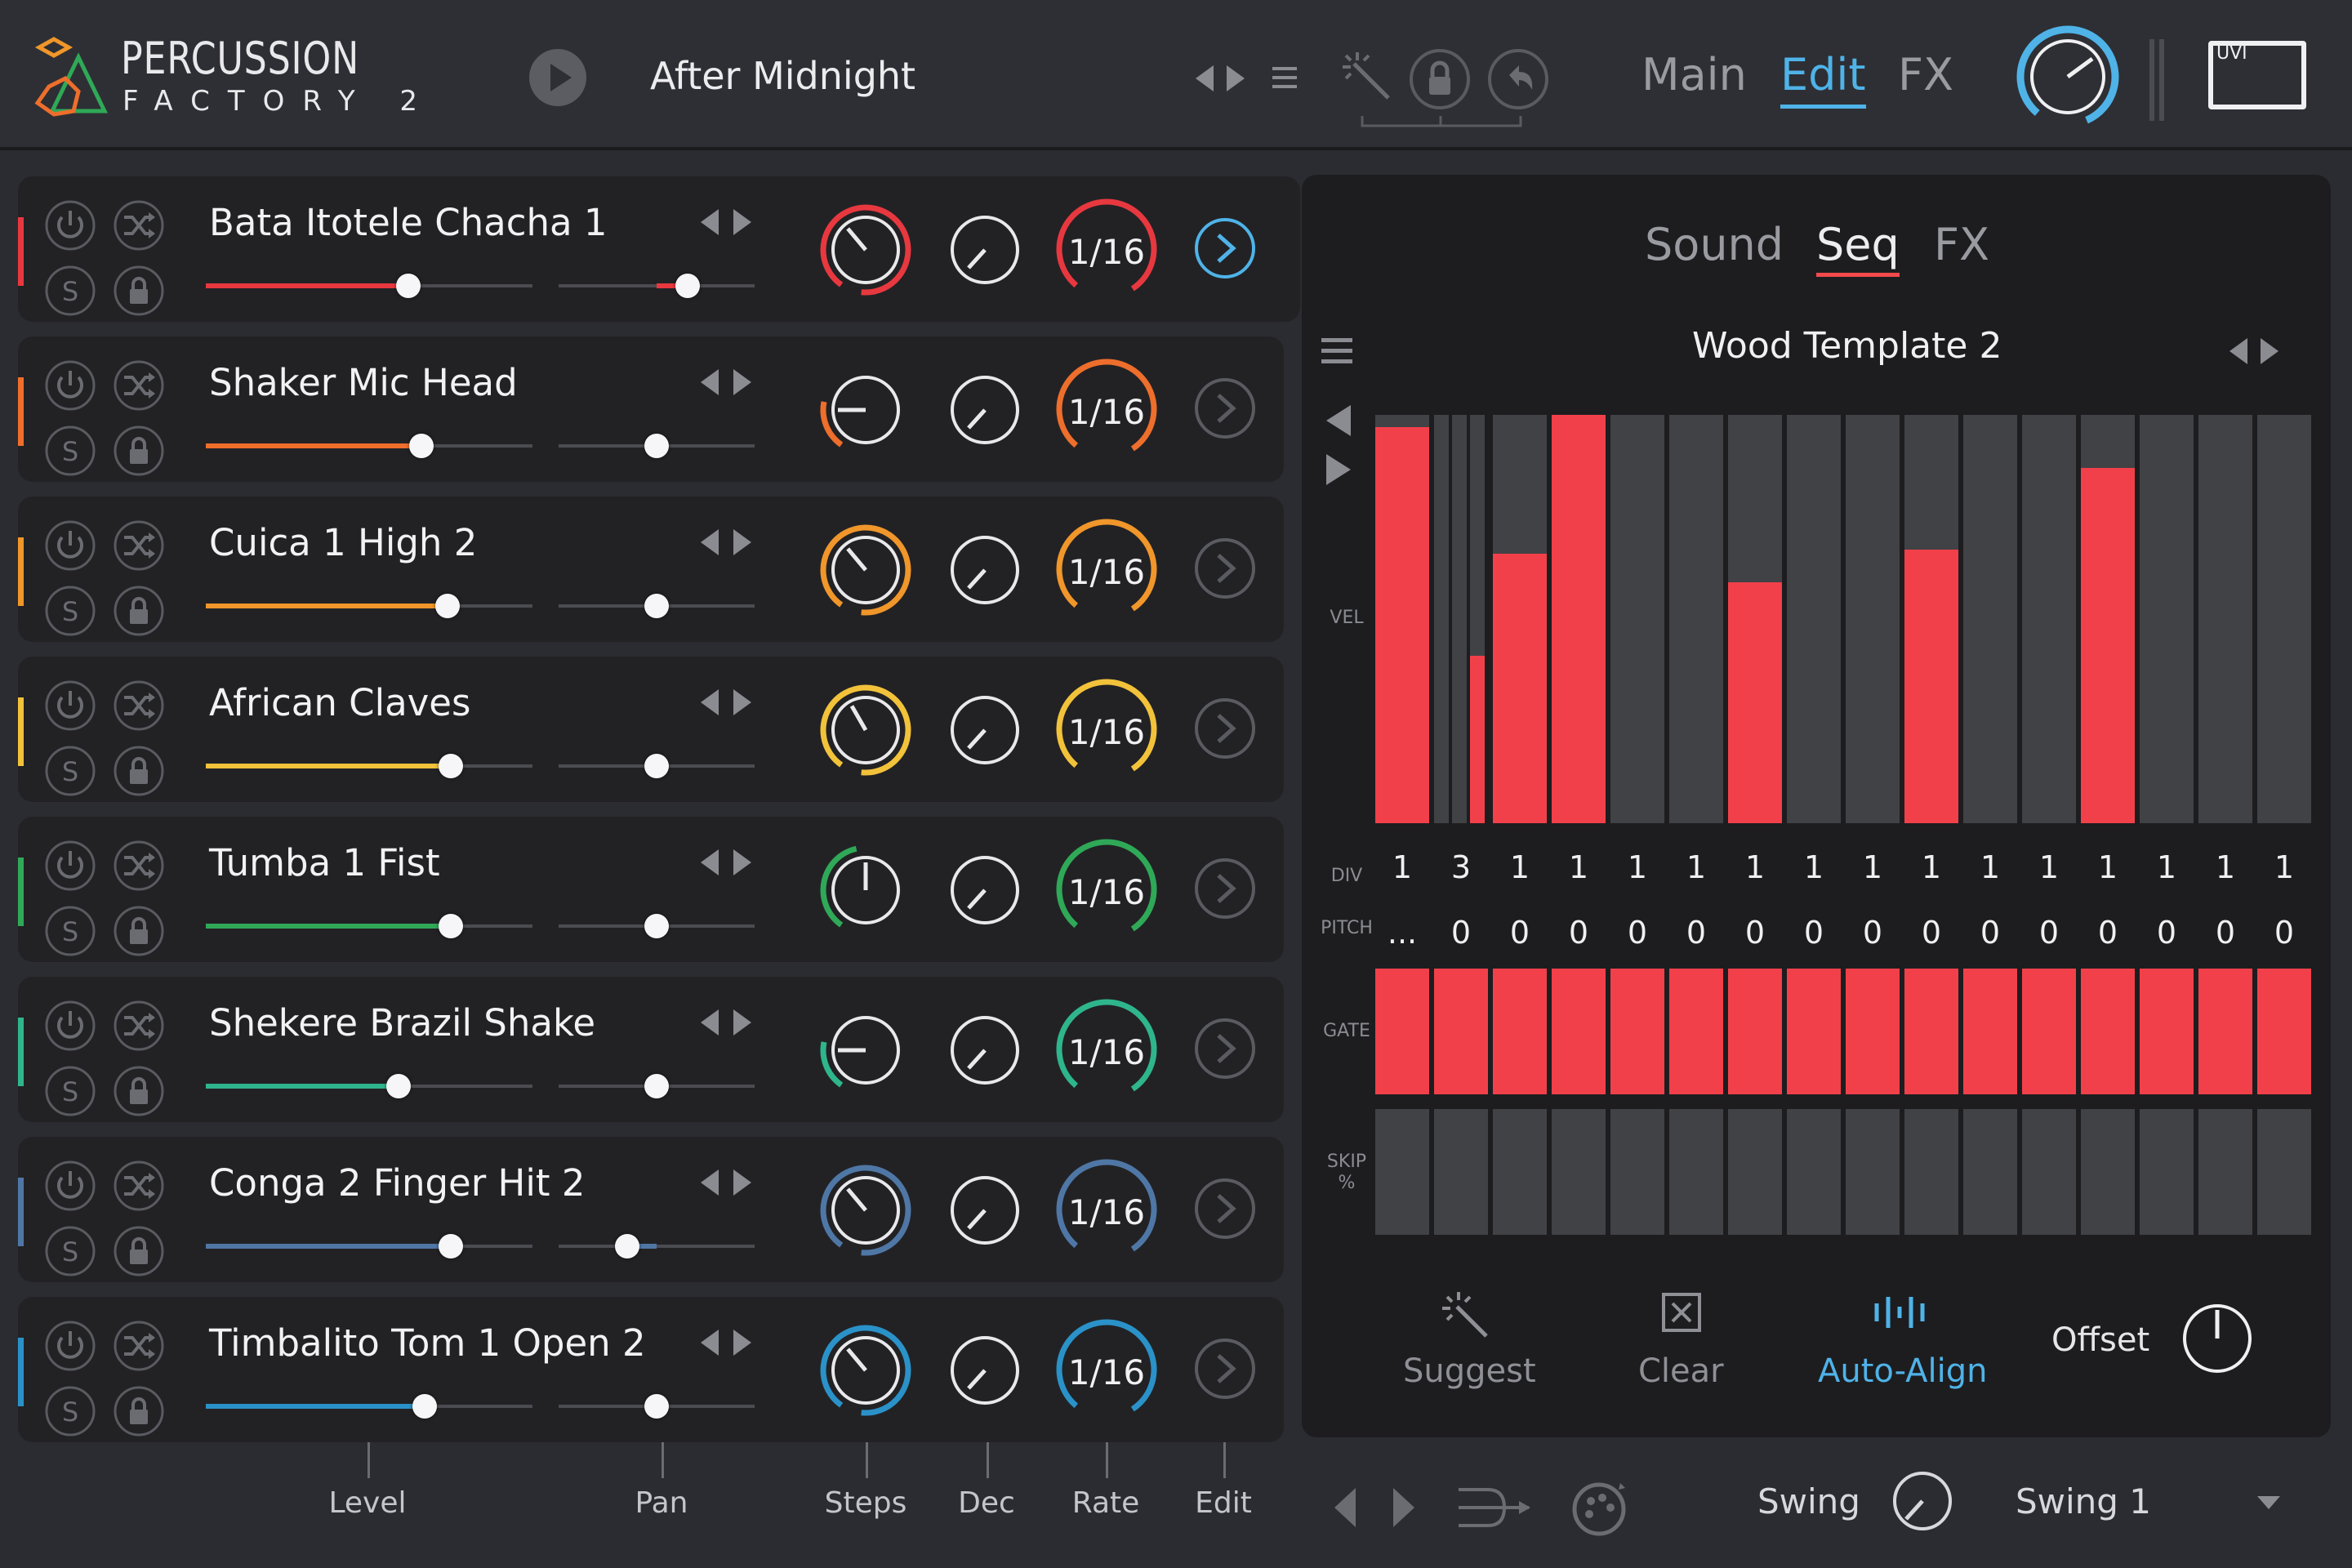 This screenshot has height=1568, width=2352. Describe the element at coordinates (558, 77) in the screenshot. I see `play-button` at that location.